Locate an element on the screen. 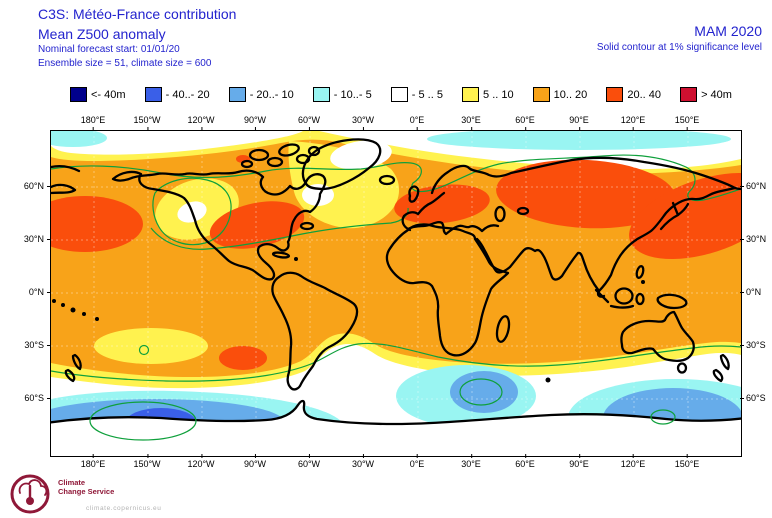 The width and height of the screenshot is (772, 518). legend-label: - 10..- 5 is located at coordinates (352, 94).